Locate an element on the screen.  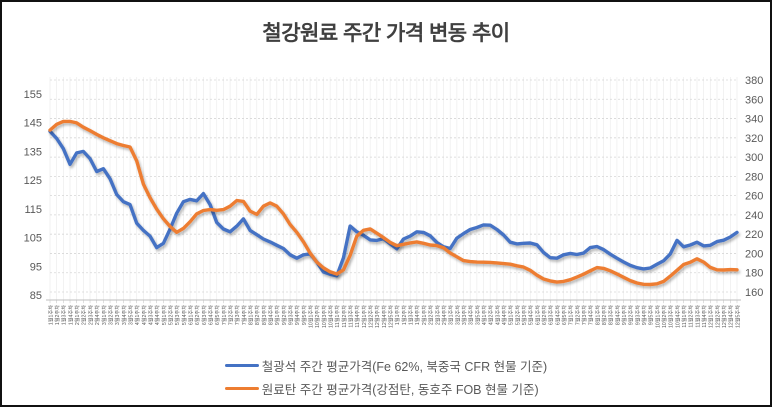
x-axis-label: 2월4주차 is located at coordinates (444, 315).